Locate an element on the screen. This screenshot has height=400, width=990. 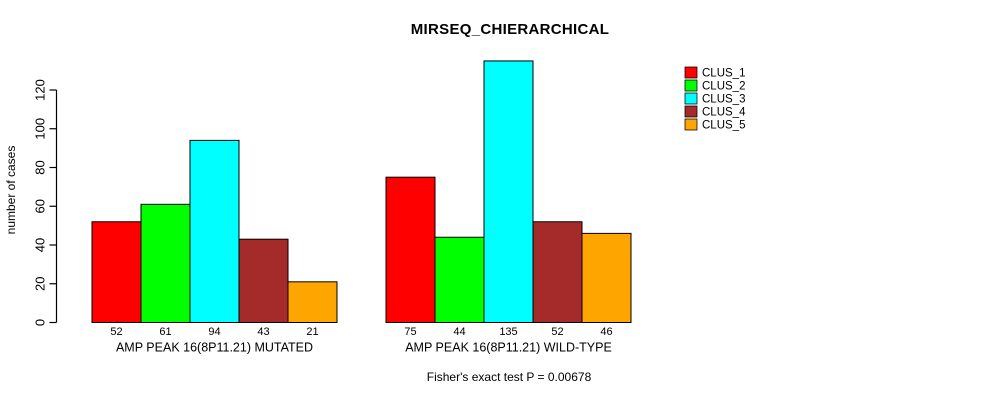
bar-clus_2-wild-type is located at coordinates (459, 279).